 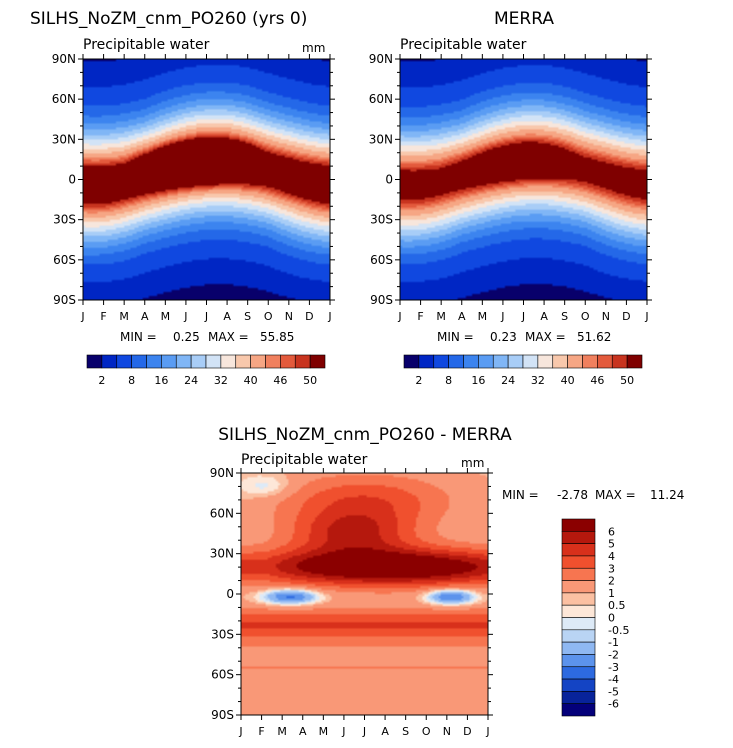 What do you see at coordinates (618, 630) in the screenshot?
I see `colorbar-label: -0.5` at bounding box center [618, 630].